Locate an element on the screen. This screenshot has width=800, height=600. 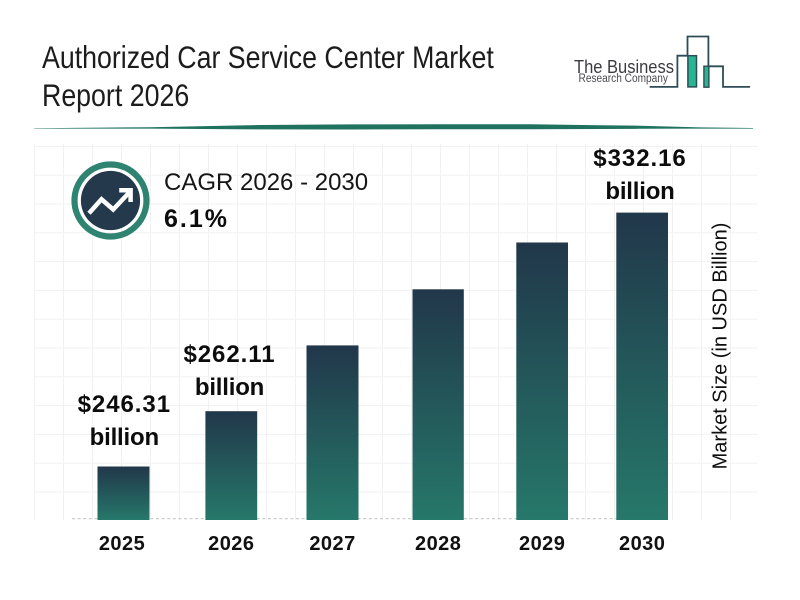
svg-text: Research Company is located at coordinates (624, 79).